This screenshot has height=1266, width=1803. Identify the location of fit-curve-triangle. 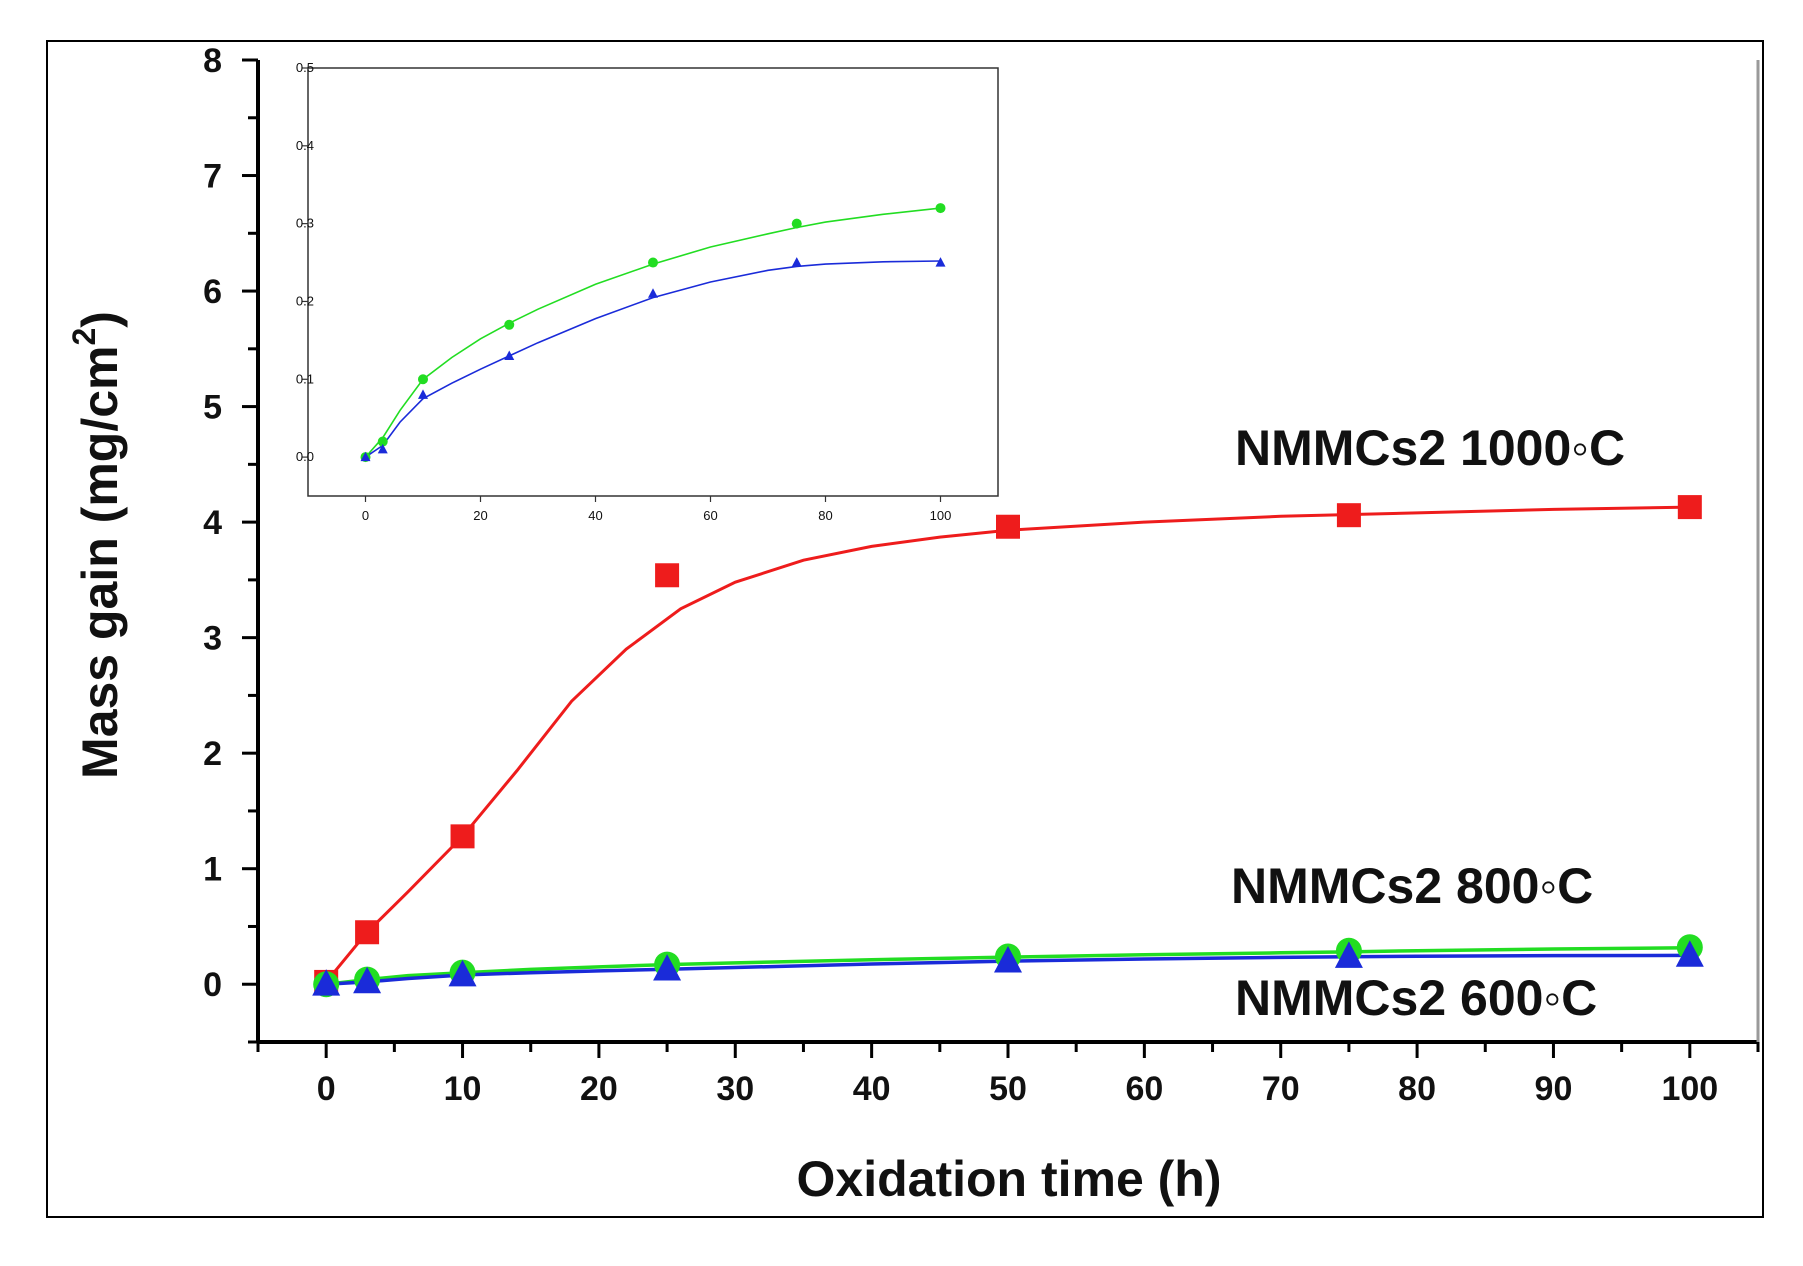
(1008, 969).